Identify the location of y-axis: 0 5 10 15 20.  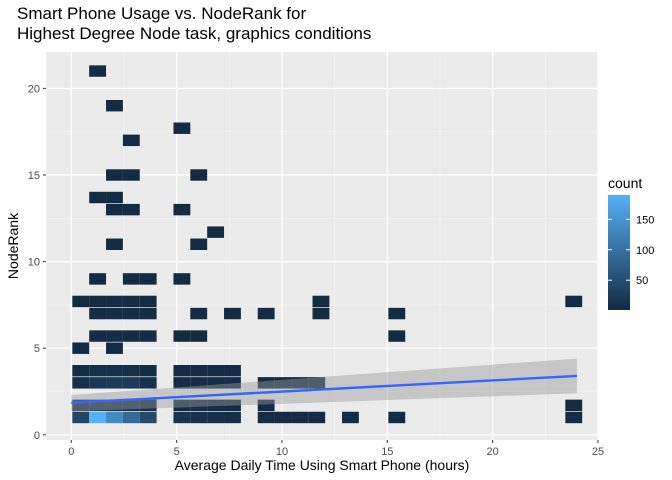
(37, 262).